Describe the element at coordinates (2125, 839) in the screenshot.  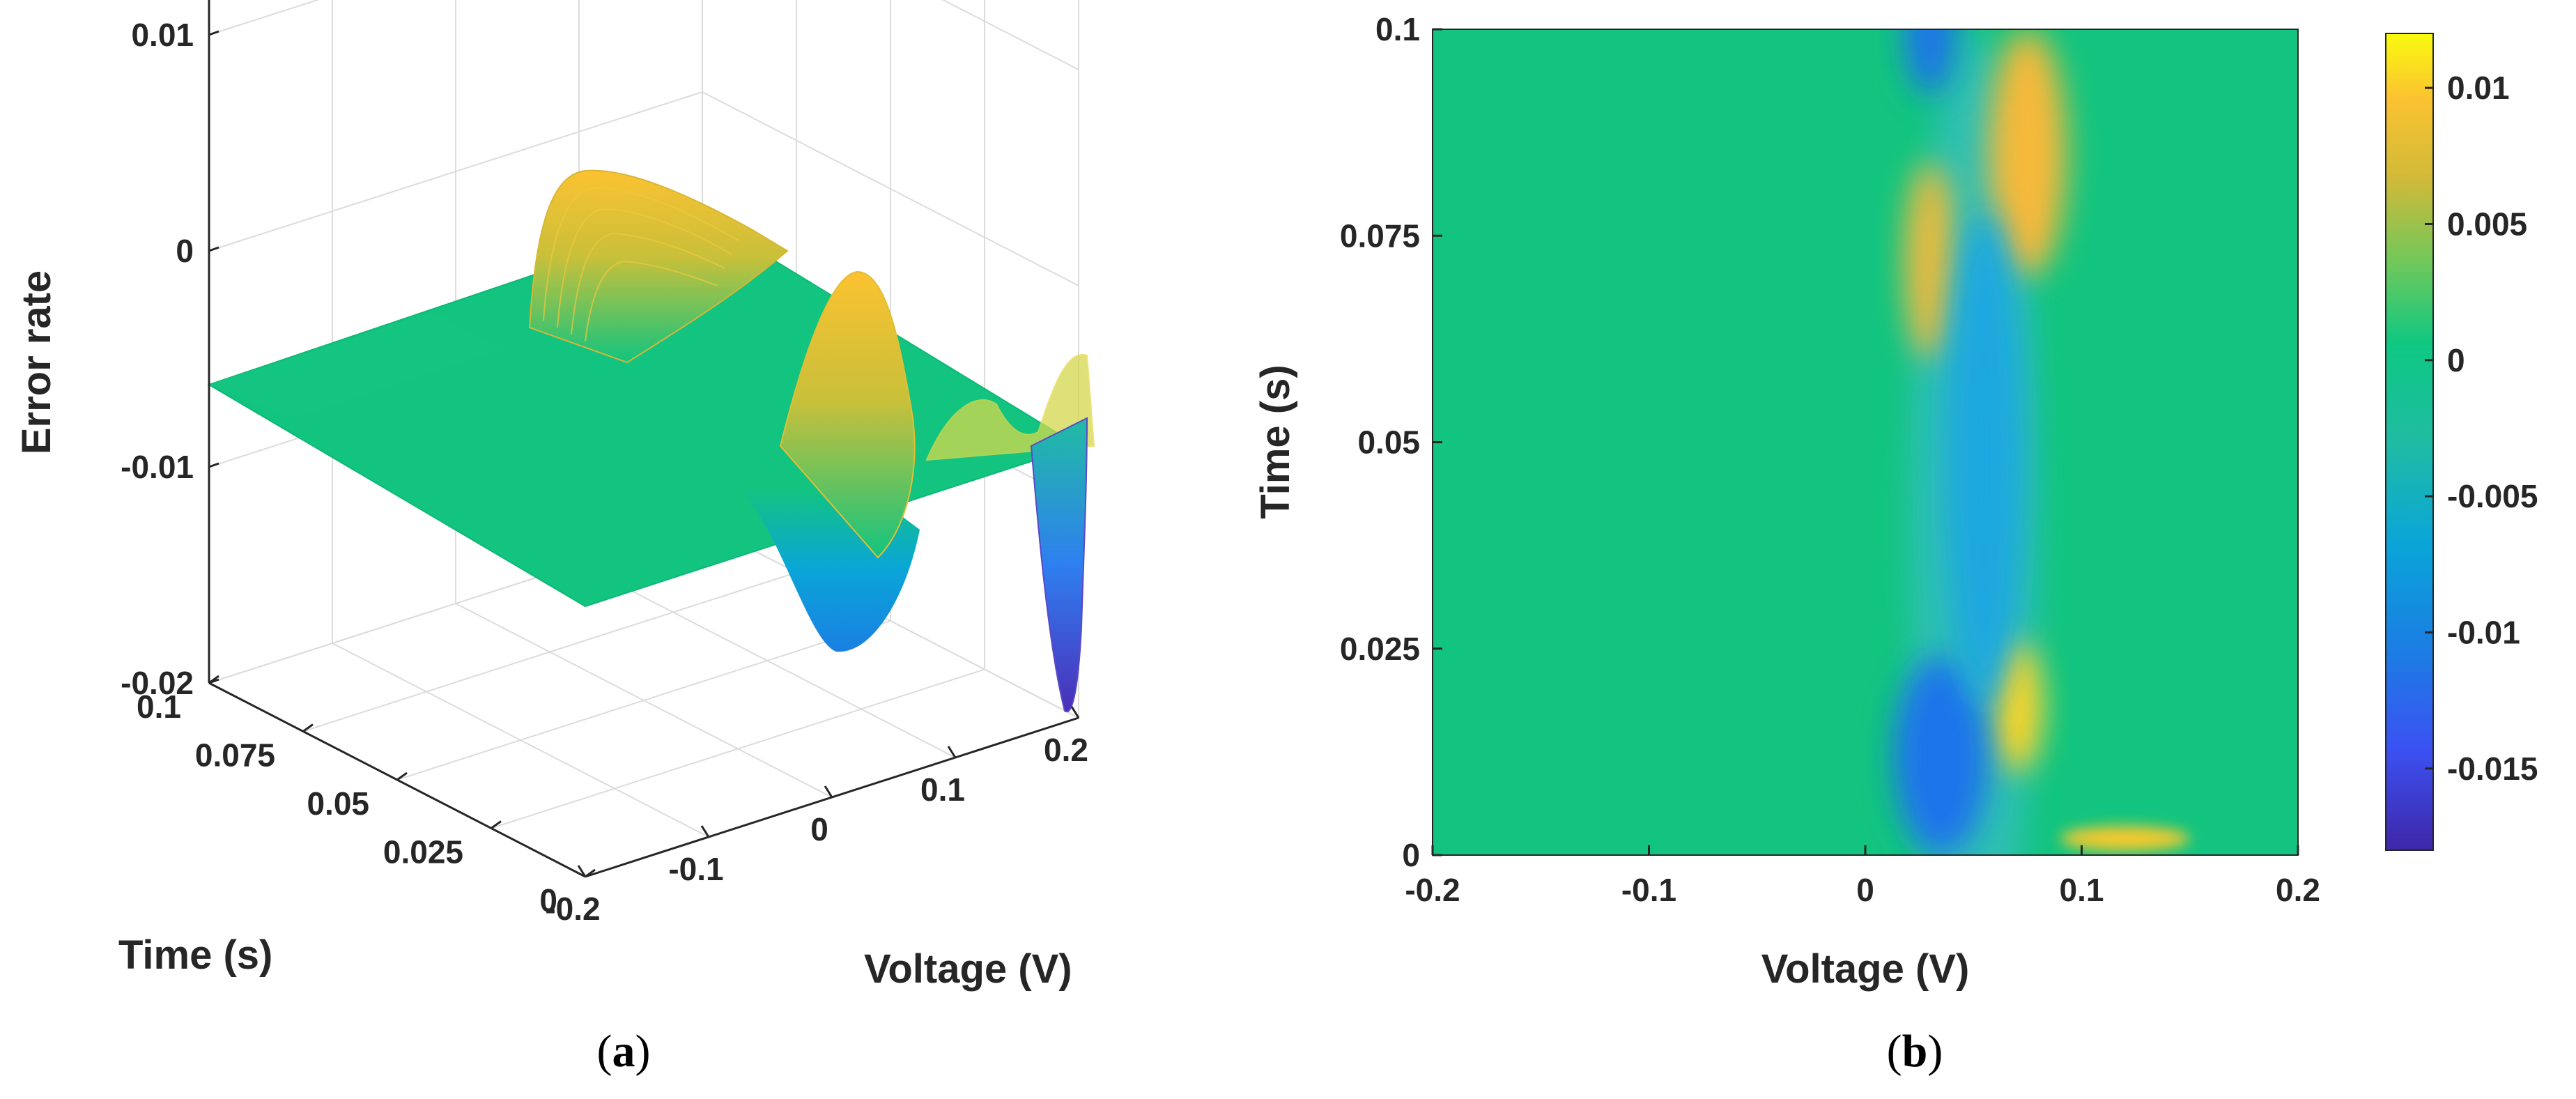
I see `heatmap-high-streak` at that location.